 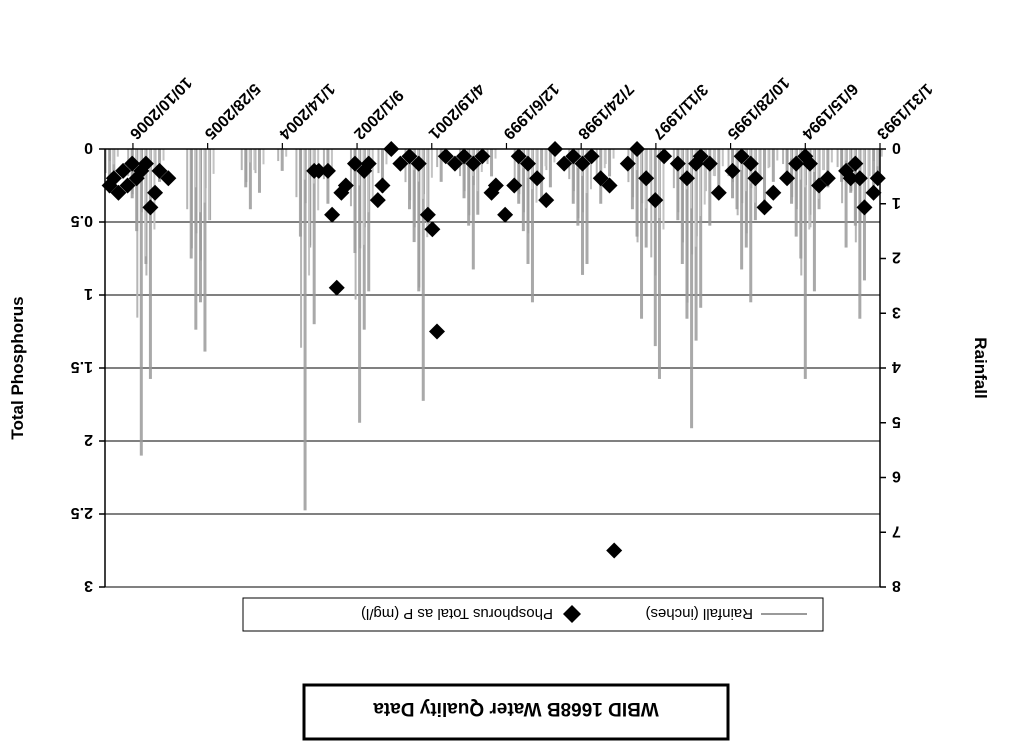 What do you see at coordinates (516, 708) in the screenshot?
I see `chart-title: WBID 1668B Water Quality Data` at bounding box center [516, 708].